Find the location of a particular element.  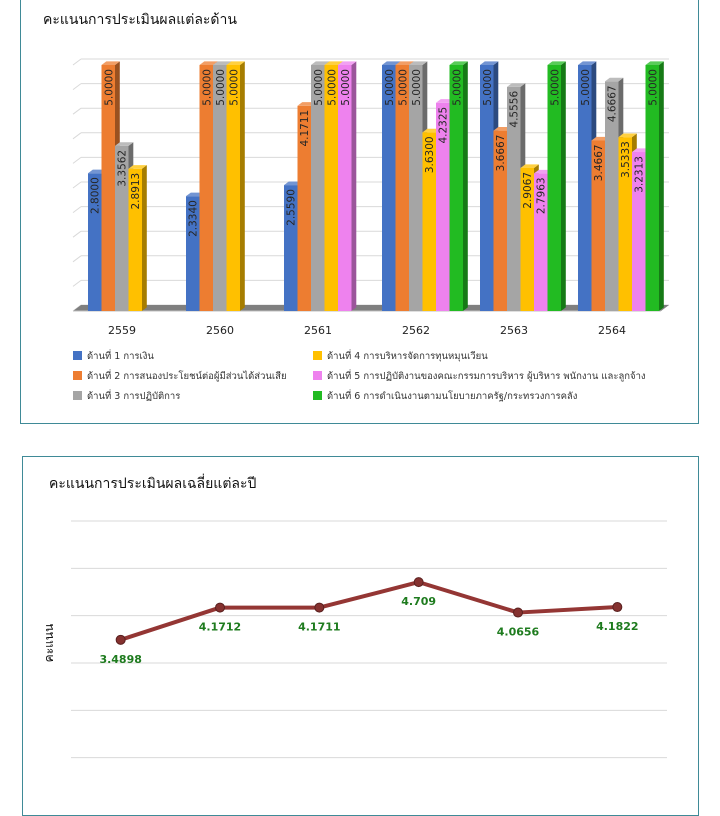

x-tick-label: 2560 is located at coordinates (220, 330).